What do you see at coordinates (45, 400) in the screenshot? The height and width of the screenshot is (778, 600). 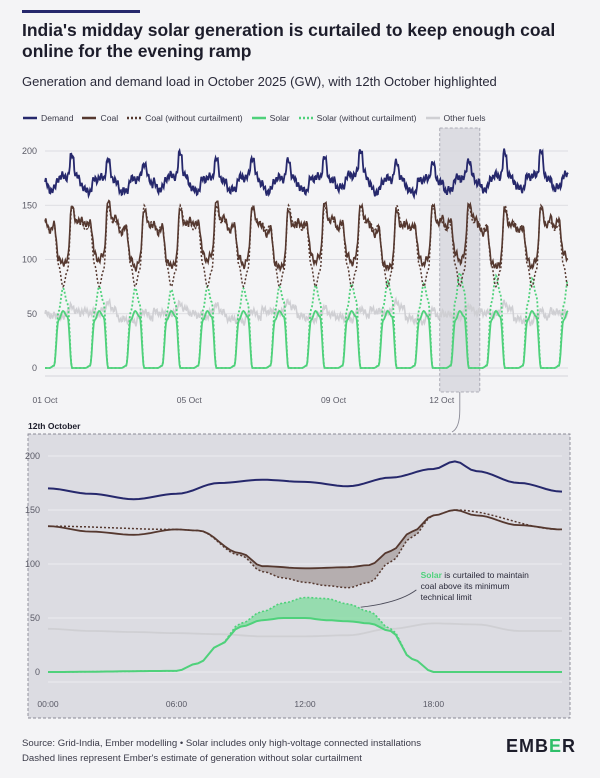 I see `top-x-tick-label: 01 Oct` at bounding box center [45, 400].